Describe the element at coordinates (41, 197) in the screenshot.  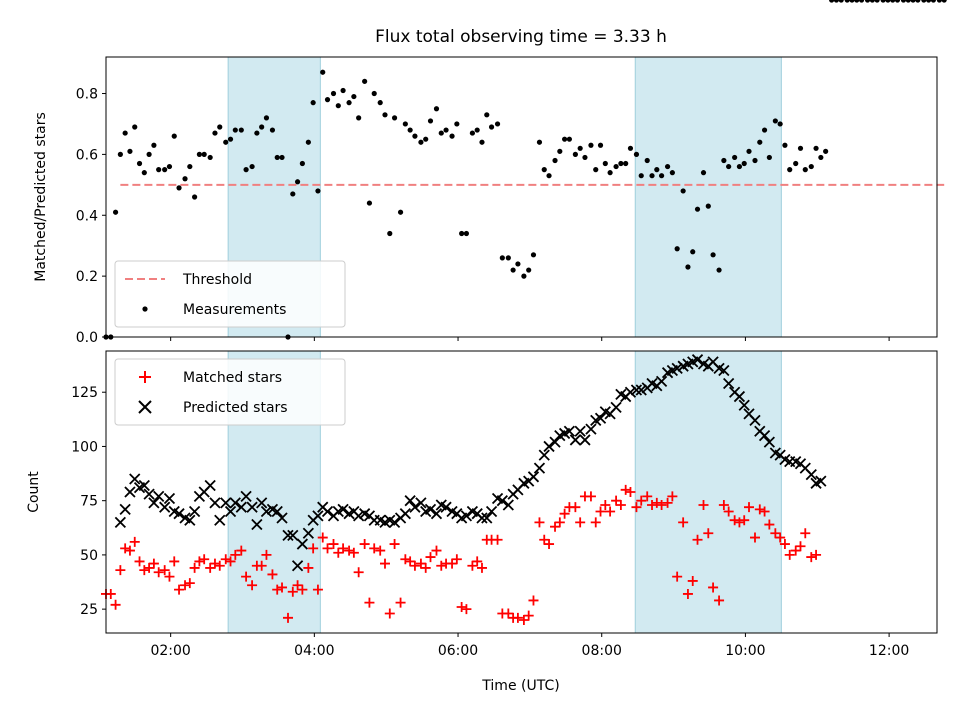
I see `top-y-axis-label: Matched/Predicted stars` at that location.